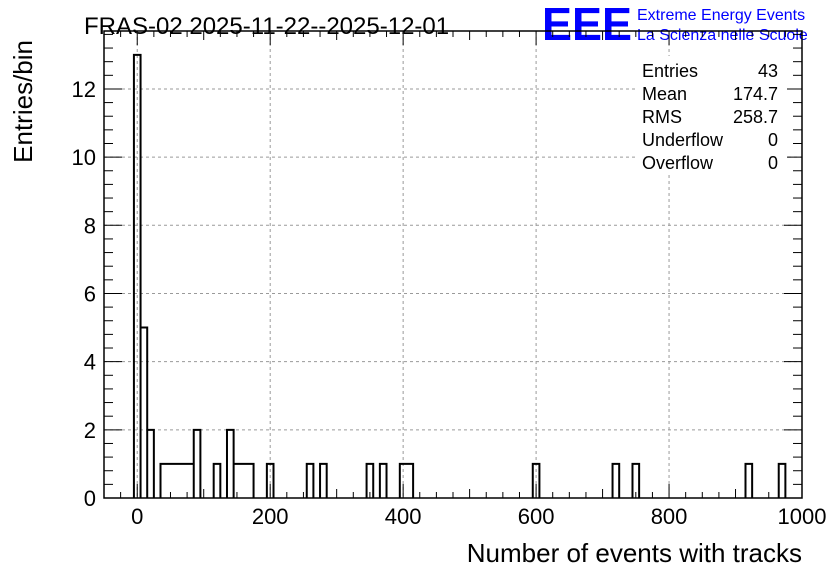  I want to click on x-tick-label: 200, so click(270, 516).